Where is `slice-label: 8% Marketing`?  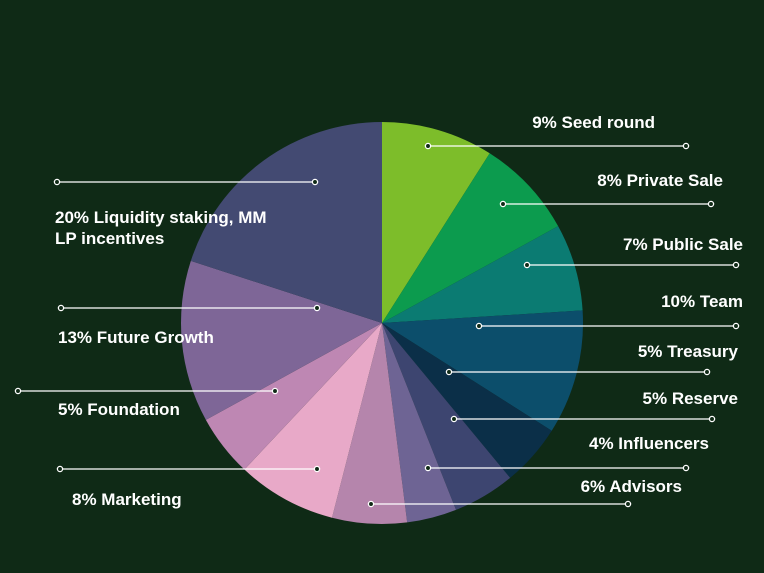 slice-label: 8% Marketing is located at coordinates (127, 499).